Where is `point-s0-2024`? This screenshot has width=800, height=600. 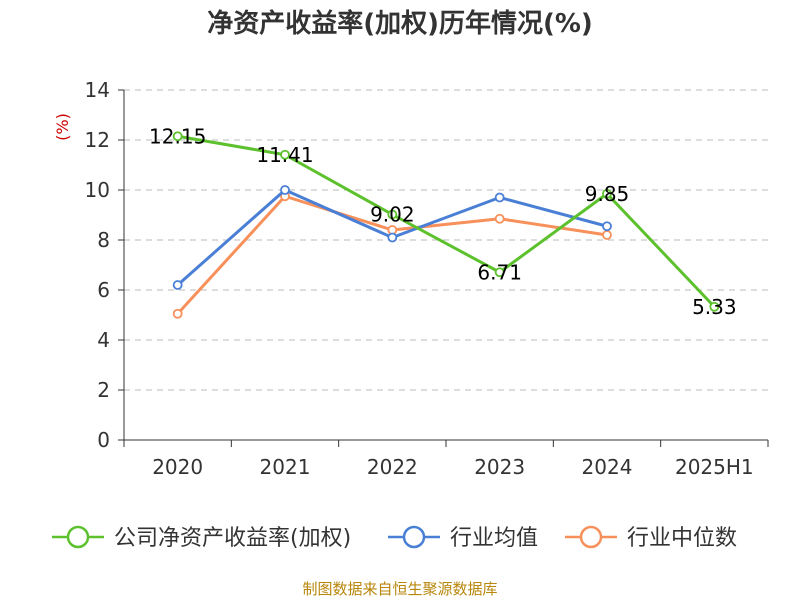 point-s0-2024 is located at coordinates (607, 193).